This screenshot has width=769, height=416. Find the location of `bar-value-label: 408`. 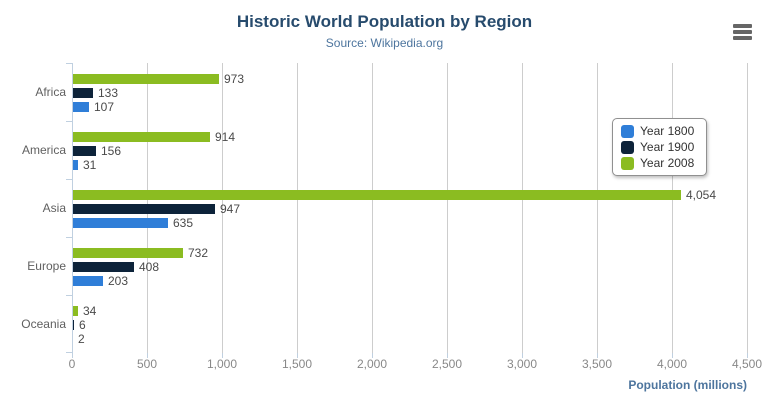

bar-value-label: 408 is located at coordinates (149, 267).